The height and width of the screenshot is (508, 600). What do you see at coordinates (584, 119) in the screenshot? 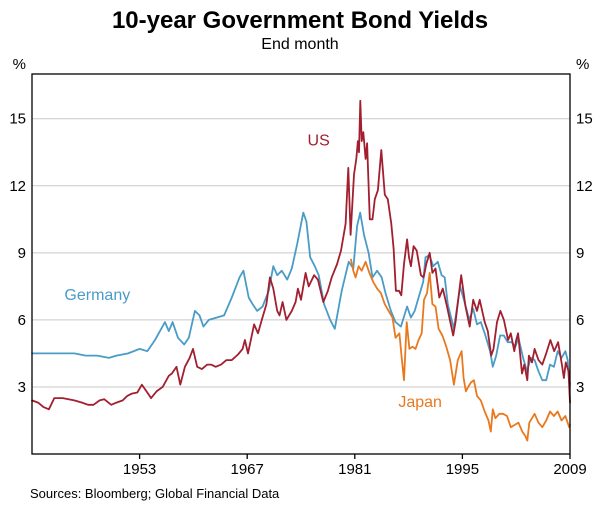
I see `y-tick-label-right-15: 15` at bounding box center [584, 119].